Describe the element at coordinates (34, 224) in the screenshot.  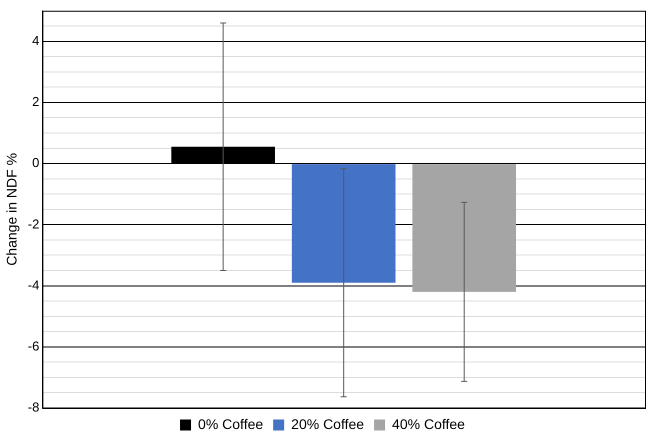
I see `y-tick-label: -2` at that location.